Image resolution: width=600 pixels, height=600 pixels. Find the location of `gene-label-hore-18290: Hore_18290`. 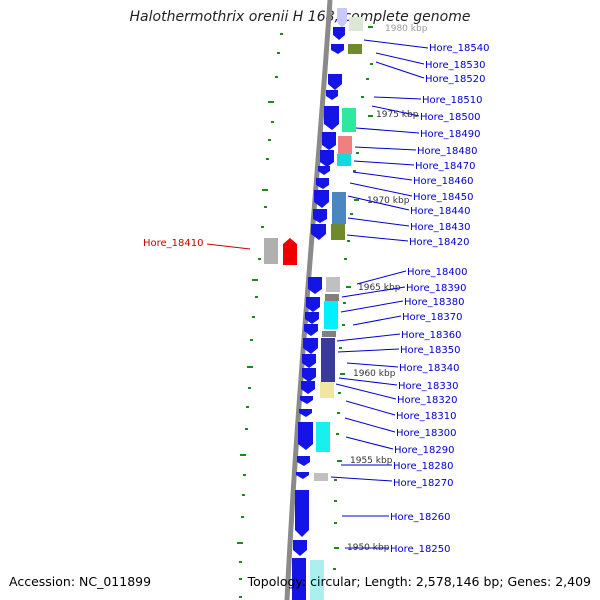

gene-label-hore-18290: Hore_18290 is located at coordinates (424, 450).